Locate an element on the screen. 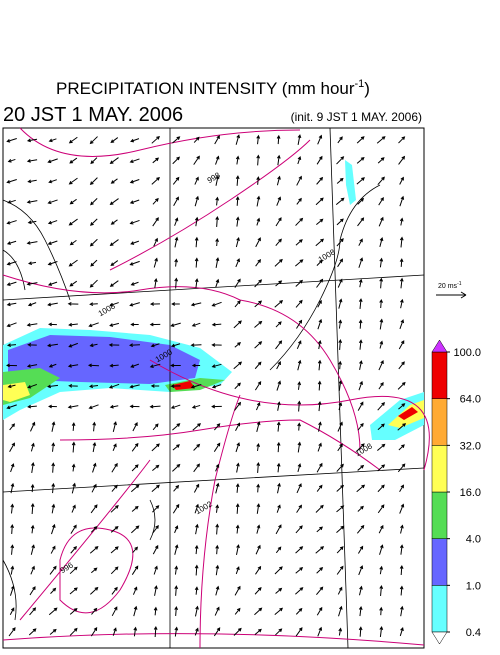  colorbar: 0.4 1.0 4.0 16.0 32.0 64.0 100.0 is located at coordinates (456, 492).